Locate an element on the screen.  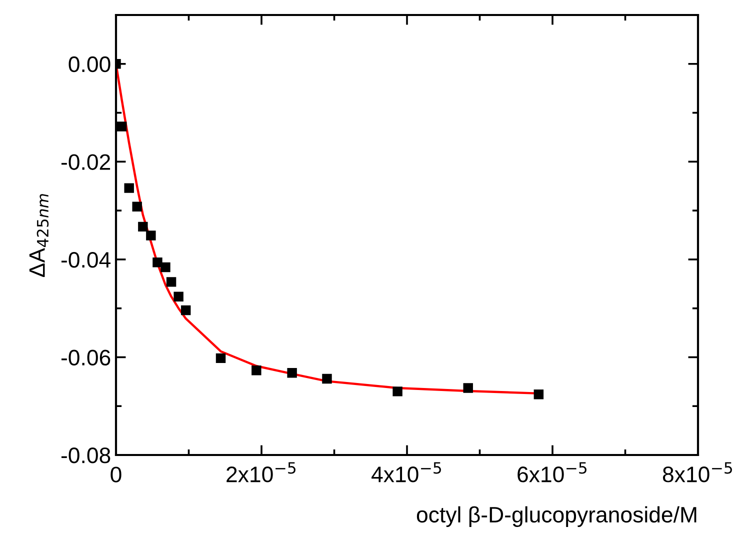
x-tick-label: 0 is located at coordinates (116, 474).